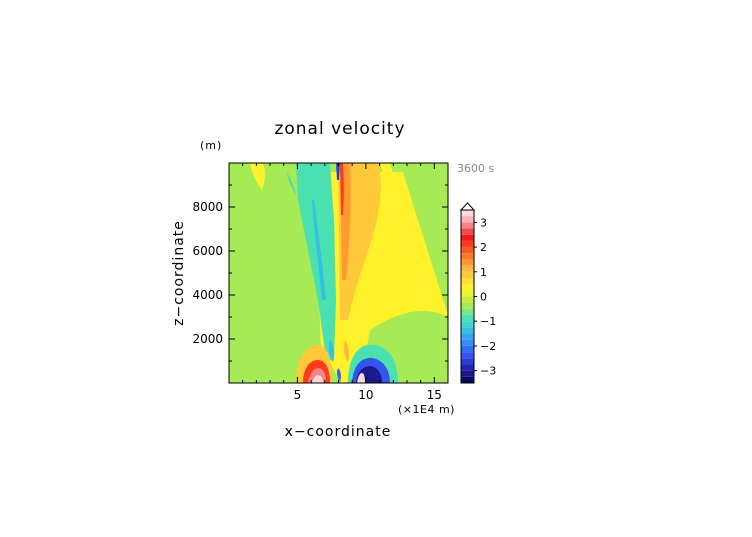 This screenshot has height=537, width=752. Describe the element at coordinates (211, 145) in the screenshot. I see `y-unit-label: (m)` at that location.